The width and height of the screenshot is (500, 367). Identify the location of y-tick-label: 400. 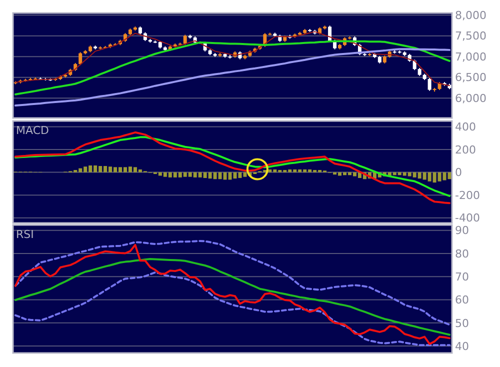
(465, 127).